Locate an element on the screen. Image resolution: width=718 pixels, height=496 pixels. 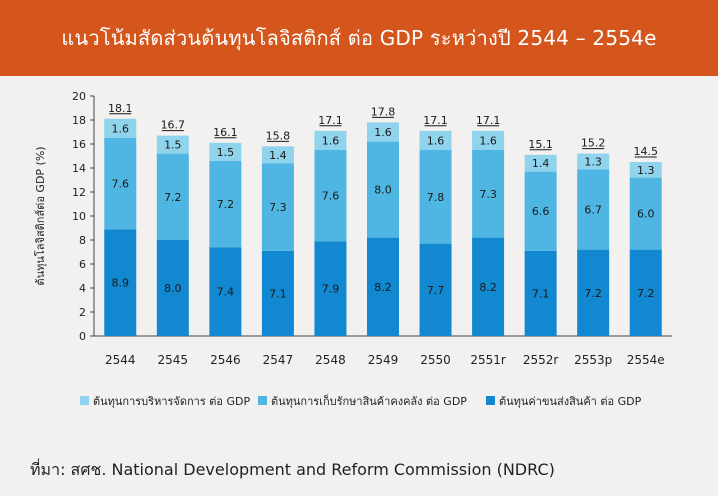
legend-label: ต้นทุนการบริหารจัดการ ต่อ GDP is located at coordinates (171, 401).